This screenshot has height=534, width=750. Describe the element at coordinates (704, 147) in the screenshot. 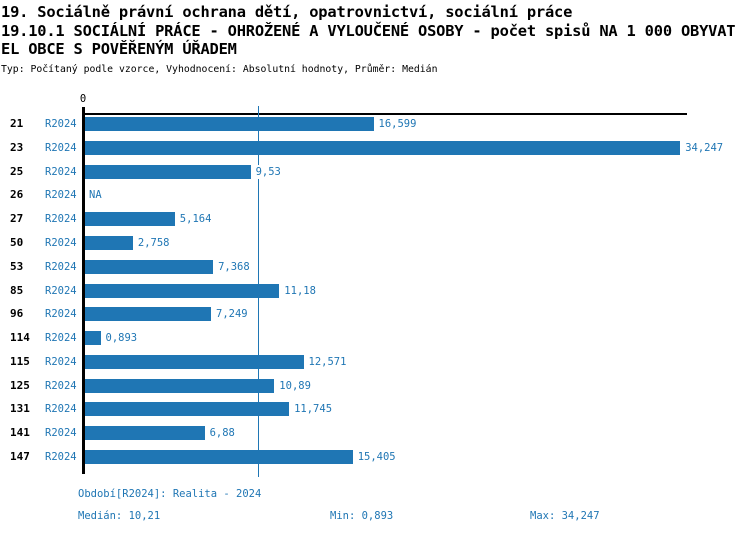

I see `value-label: 34,247` at that location.